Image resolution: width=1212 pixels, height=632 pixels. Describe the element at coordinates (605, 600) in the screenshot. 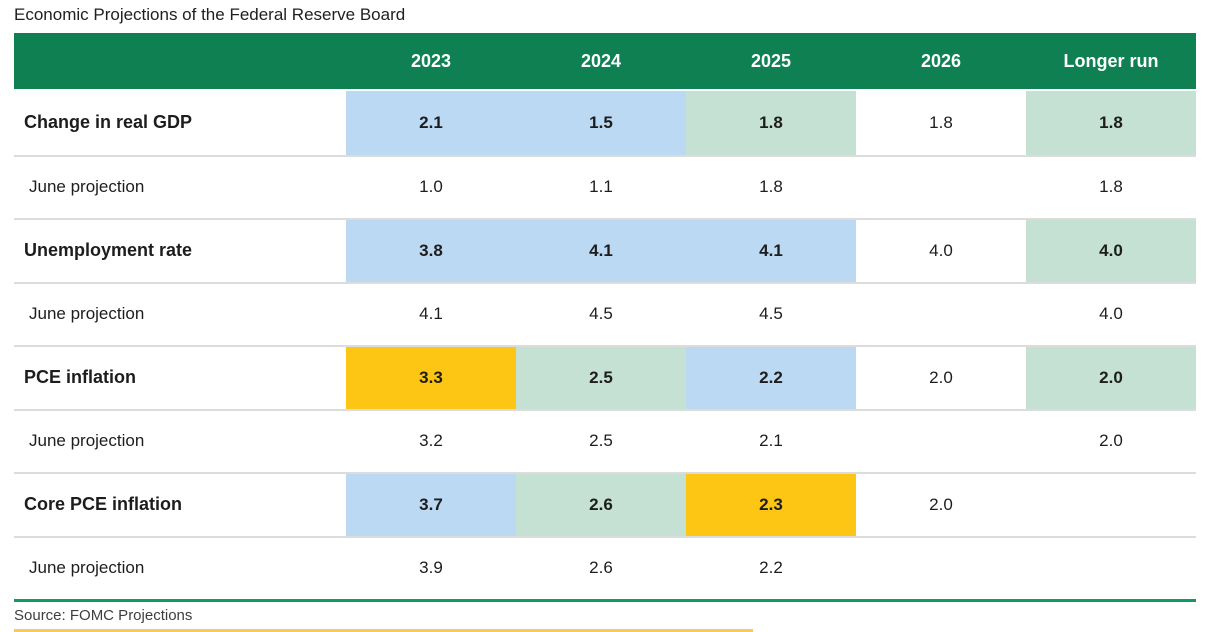

I see `green-divider-rule` at that location.